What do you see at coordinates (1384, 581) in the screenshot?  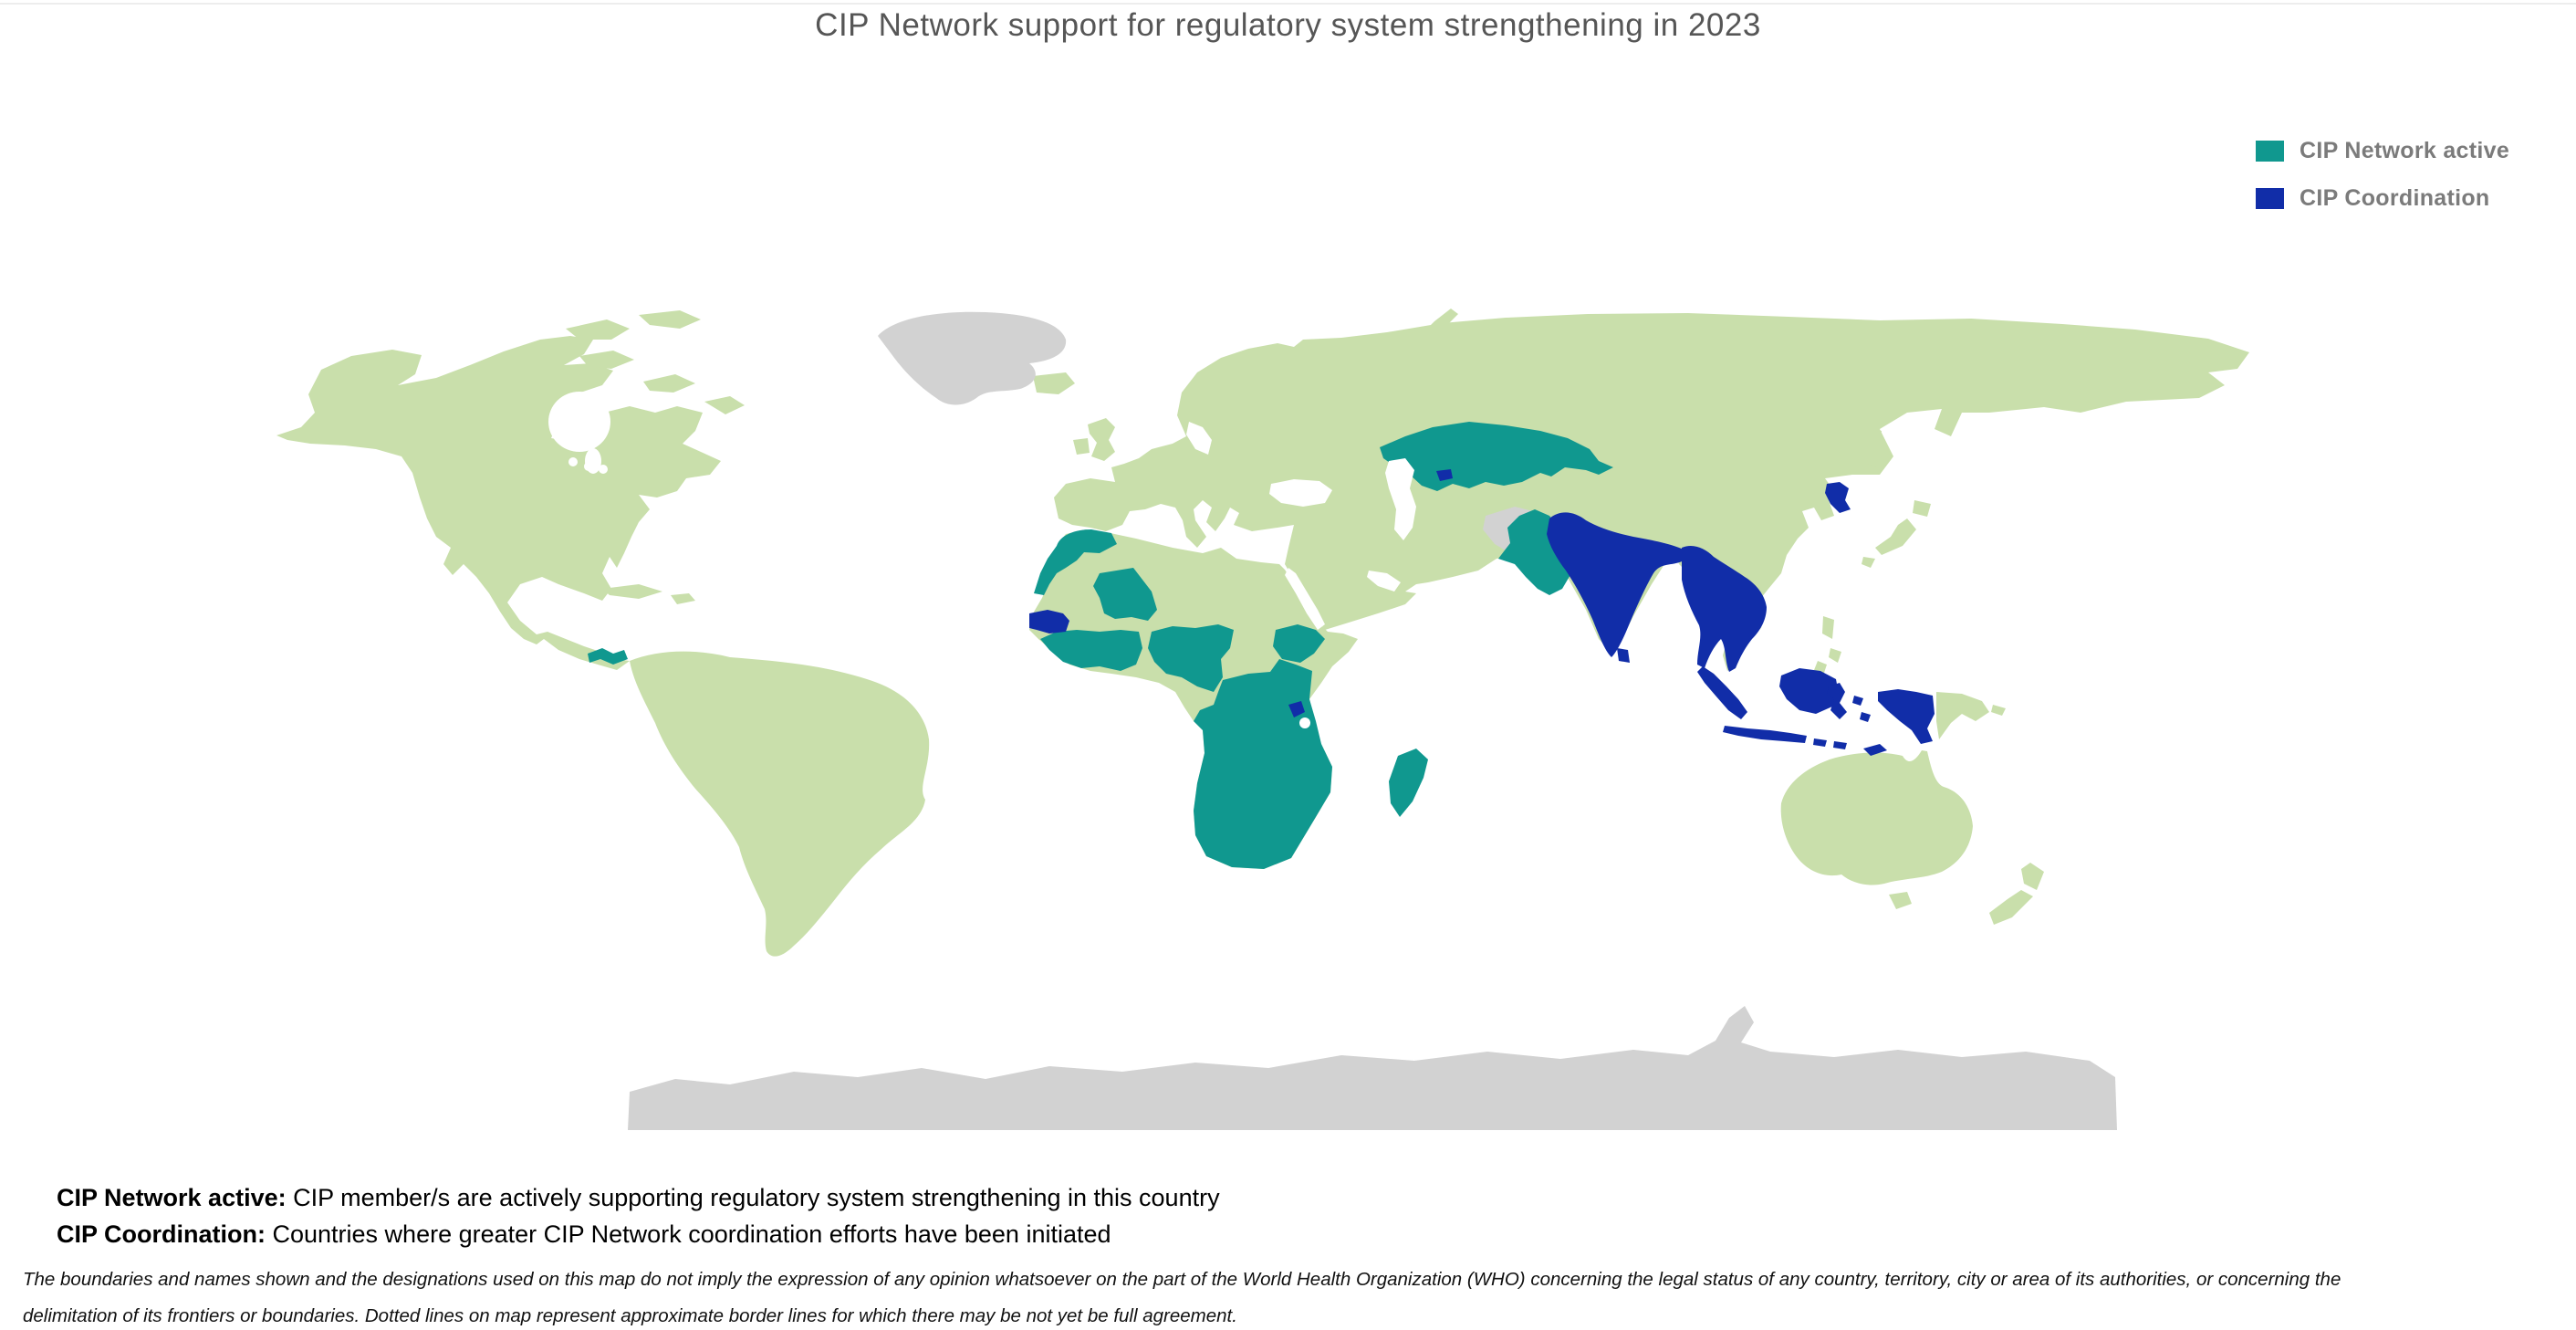 I see `persian-gulf` at bounding box center [1384, 581].